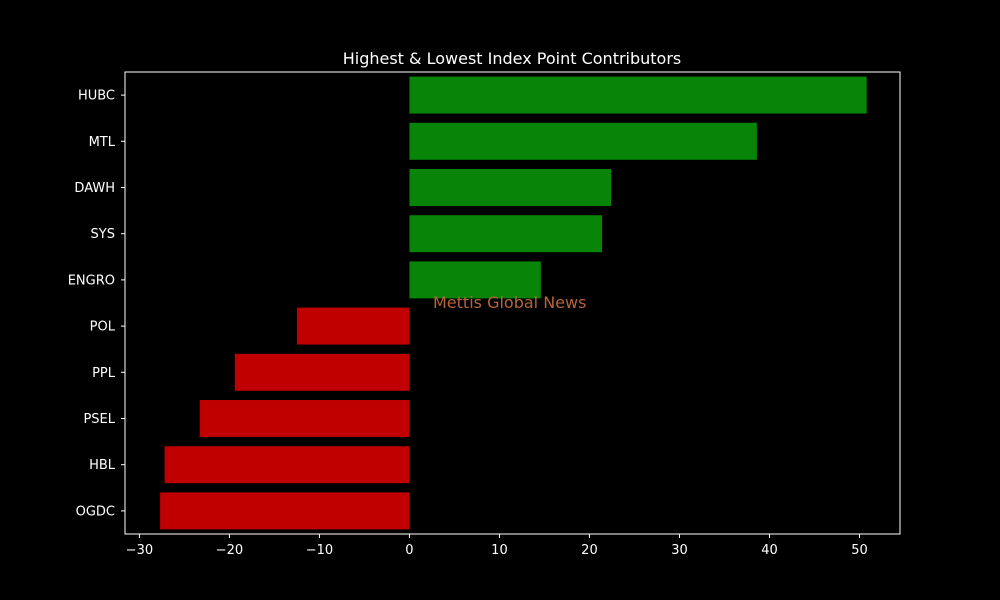 This screenshot has width=1000, height=600. Describe the element at coordinates (638, 95) in the screenshot. I see `bar-hubc` at that location.